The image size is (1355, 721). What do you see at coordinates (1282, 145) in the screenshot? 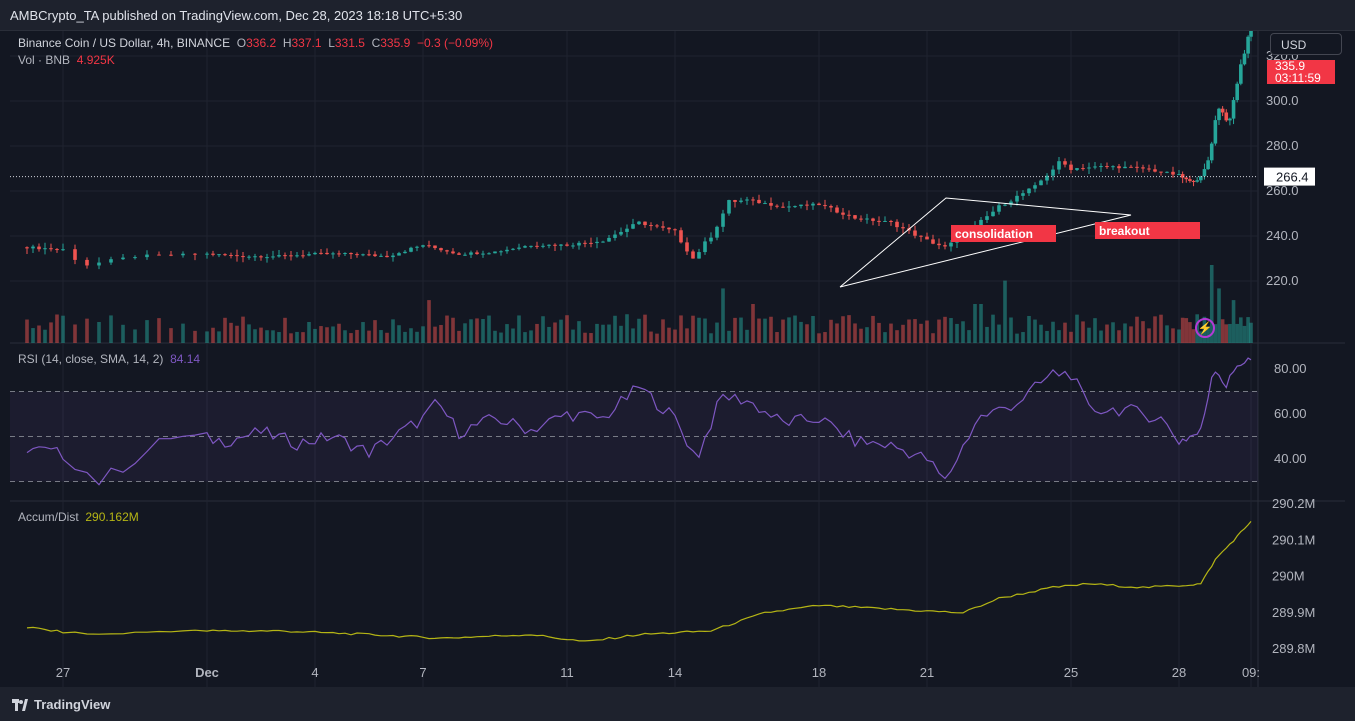
I see `price-axis-tick: 280.0` at bounding box center [1282, 145].